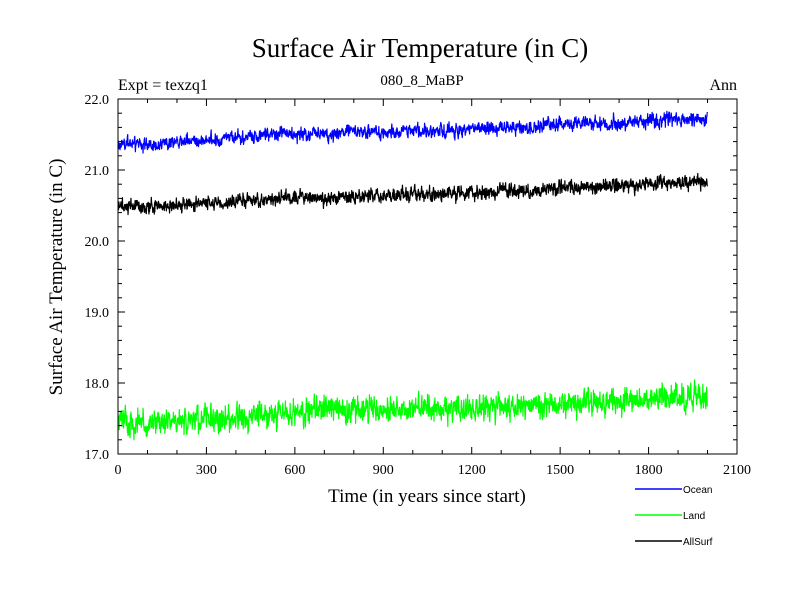 The height and width of the screenshot is (600, 800). Describe the element at coordinates (97, 242) in the screenshot. I see `y-tick-label: 20.0` at that location.